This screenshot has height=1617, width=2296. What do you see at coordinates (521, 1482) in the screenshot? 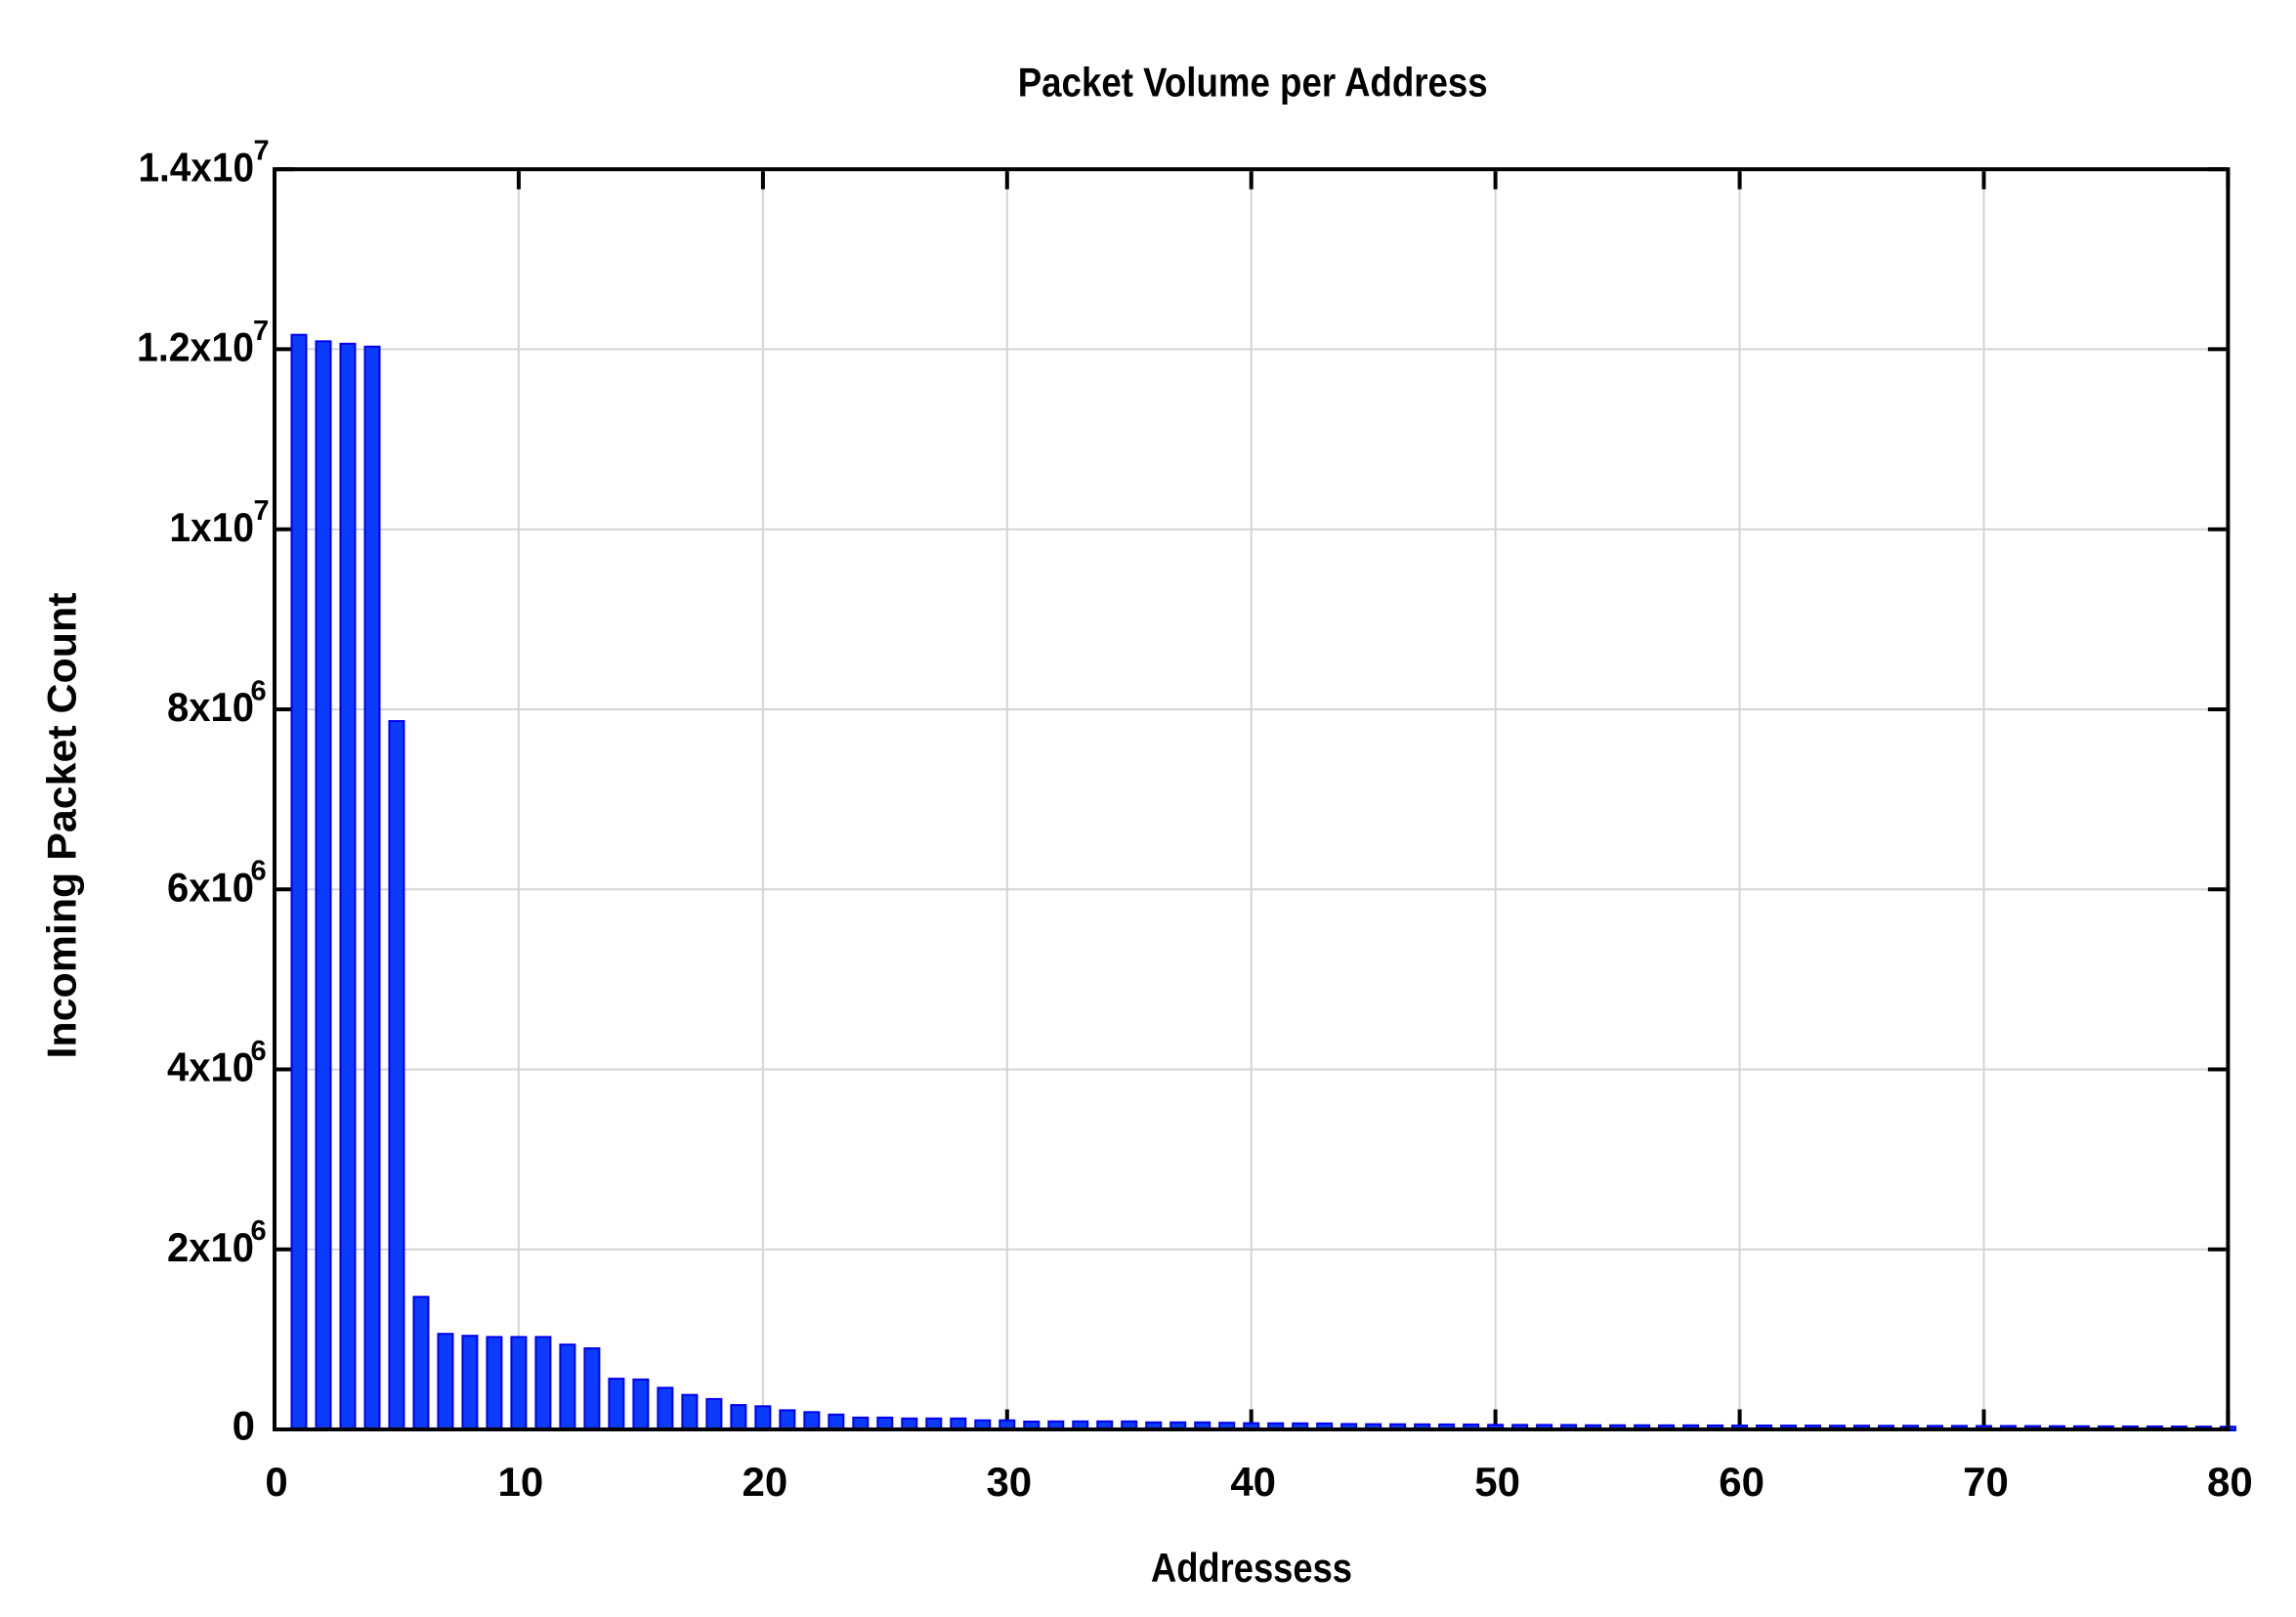
I see `svg-text: 10` at bounding box center [521, 1482].